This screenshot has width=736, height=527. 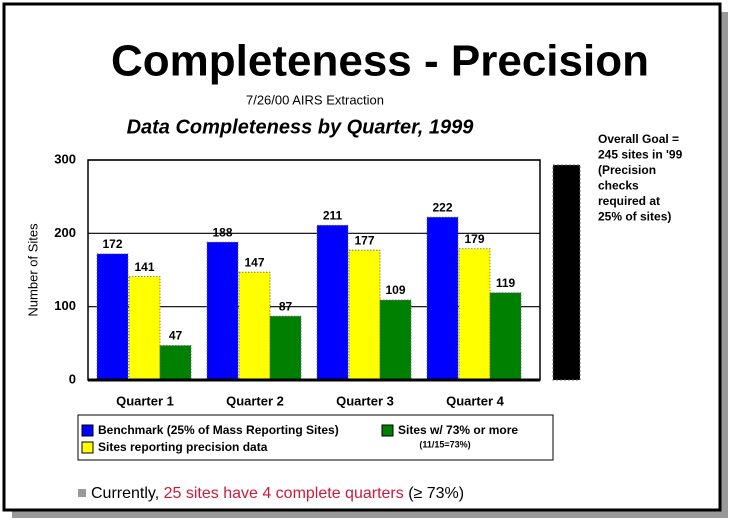 What do you see at coordinates (458, 430) in the screenshot?
I see `legend-label: Sites w/ 73% or more` at bounding box center [458, 430].